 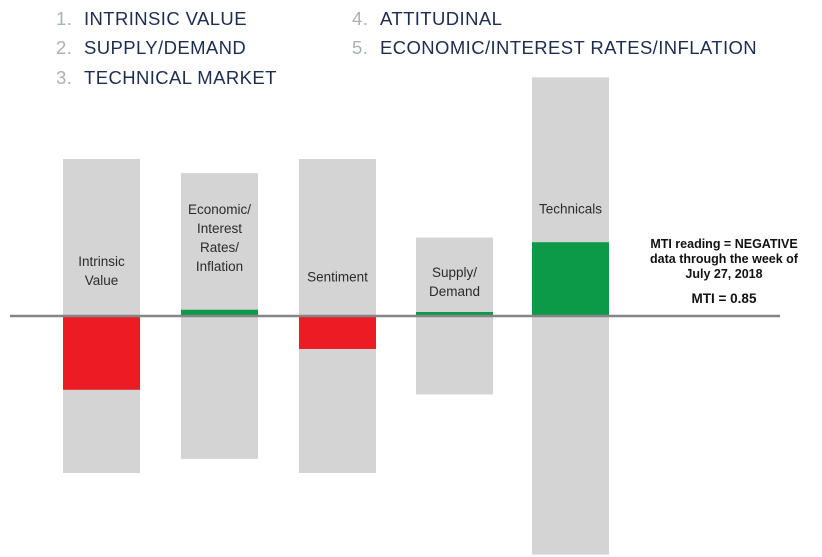 What do you see at coordinates (570, 209) in the screenshot?
I see `bar-label: Technicals` at bounding box center [570, 209].